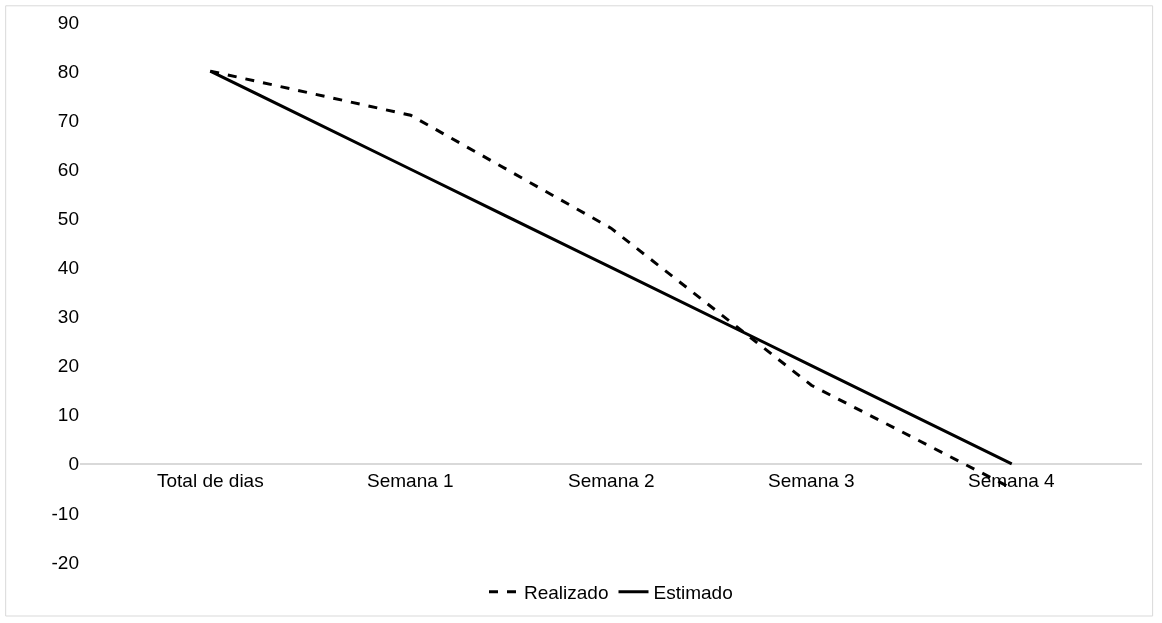  Describe the element at coordinates (811, 480) in the screenshot. I see `x-tick-label: Semana 3` at that location.